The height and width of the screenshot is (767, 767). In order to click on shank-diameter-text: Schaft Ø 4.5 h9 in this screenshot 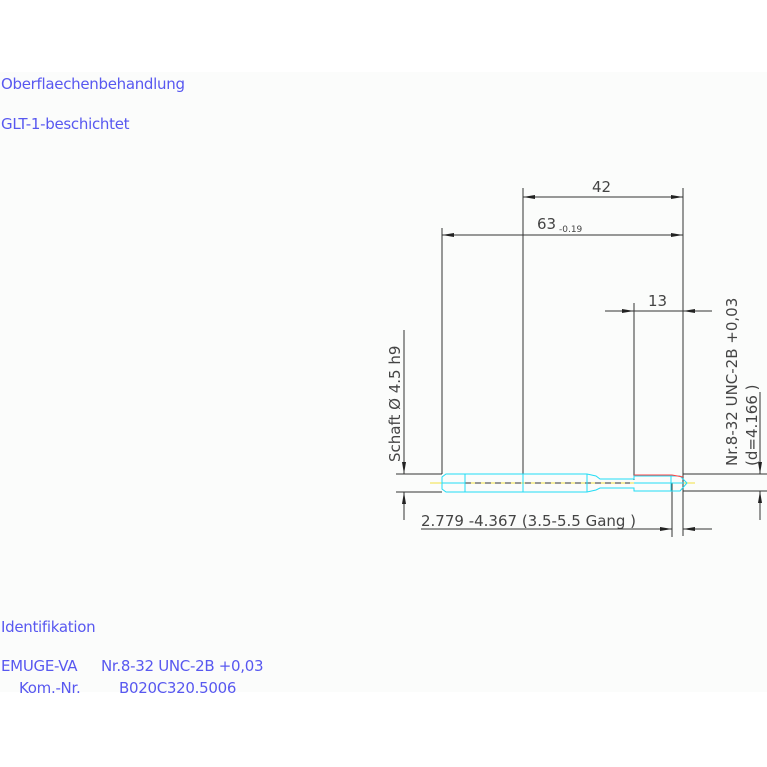, I will do `click(395, 404)`.